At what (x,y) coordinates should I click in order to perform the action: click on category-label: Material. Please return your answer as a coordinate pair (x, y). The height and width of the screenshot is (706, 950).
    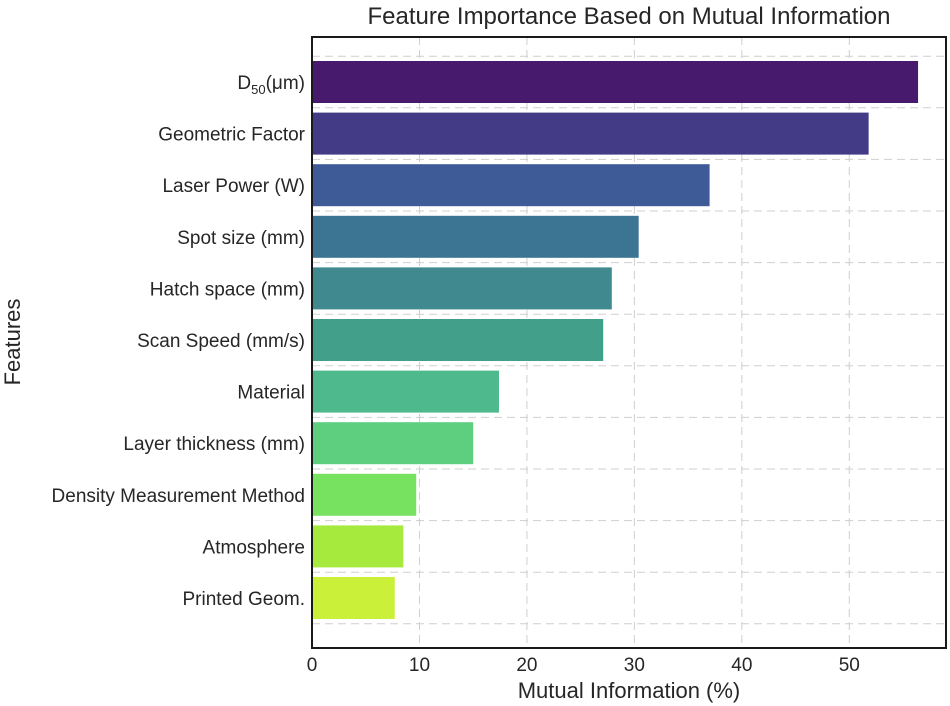
    Looking at the image, I should click on (271, 393).